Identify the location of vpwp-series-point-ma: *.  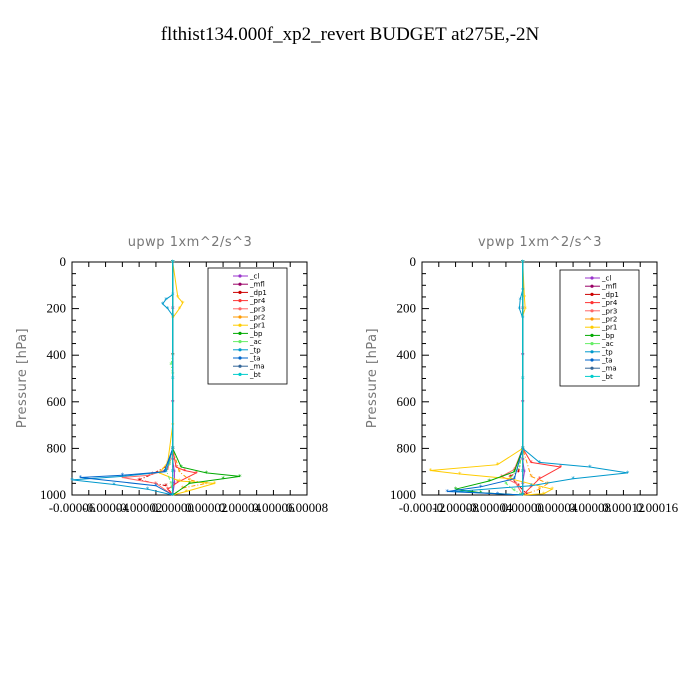
(523, 496).